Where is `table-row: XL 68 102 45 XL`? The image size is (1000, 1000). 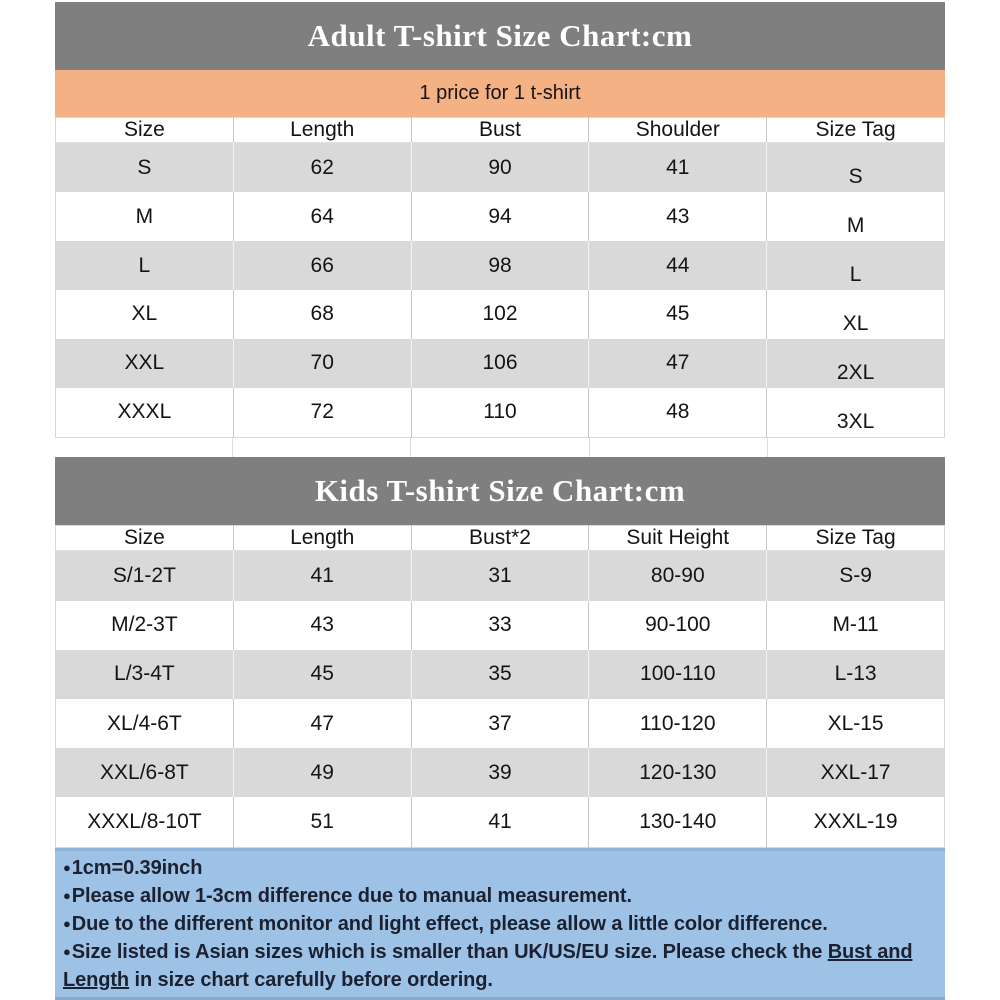 table-row: XL 68 102 45 XL is located at coordinates (500, 314).